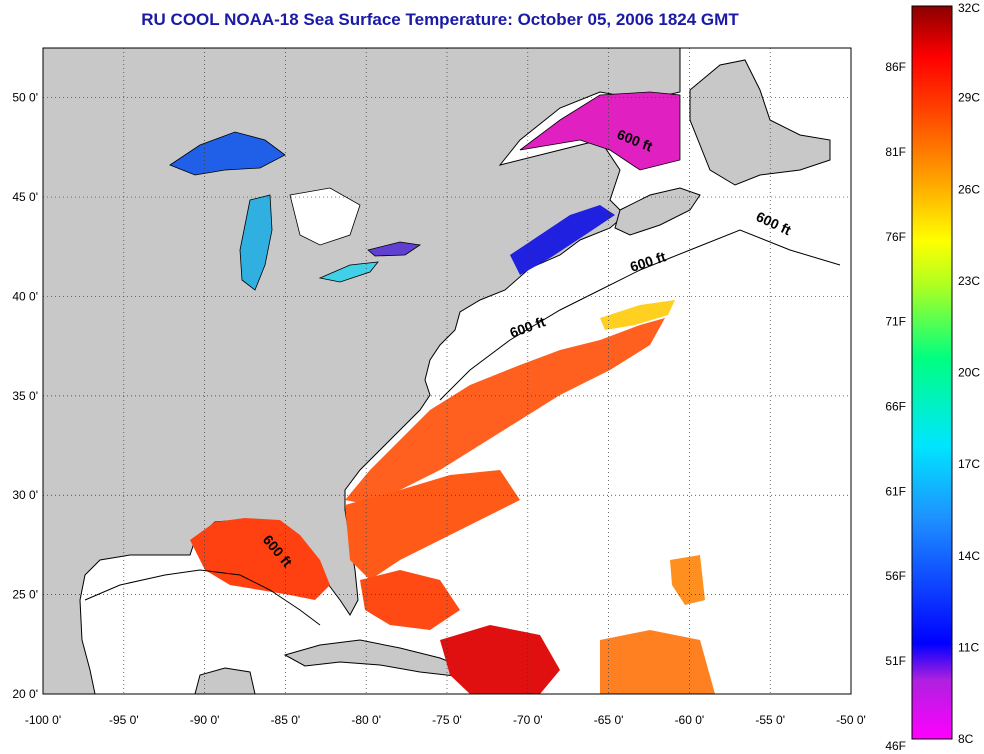  Describe the element at coordinates (657, 662) in the screenshot. I see `atlantic-east-sst` at that location.